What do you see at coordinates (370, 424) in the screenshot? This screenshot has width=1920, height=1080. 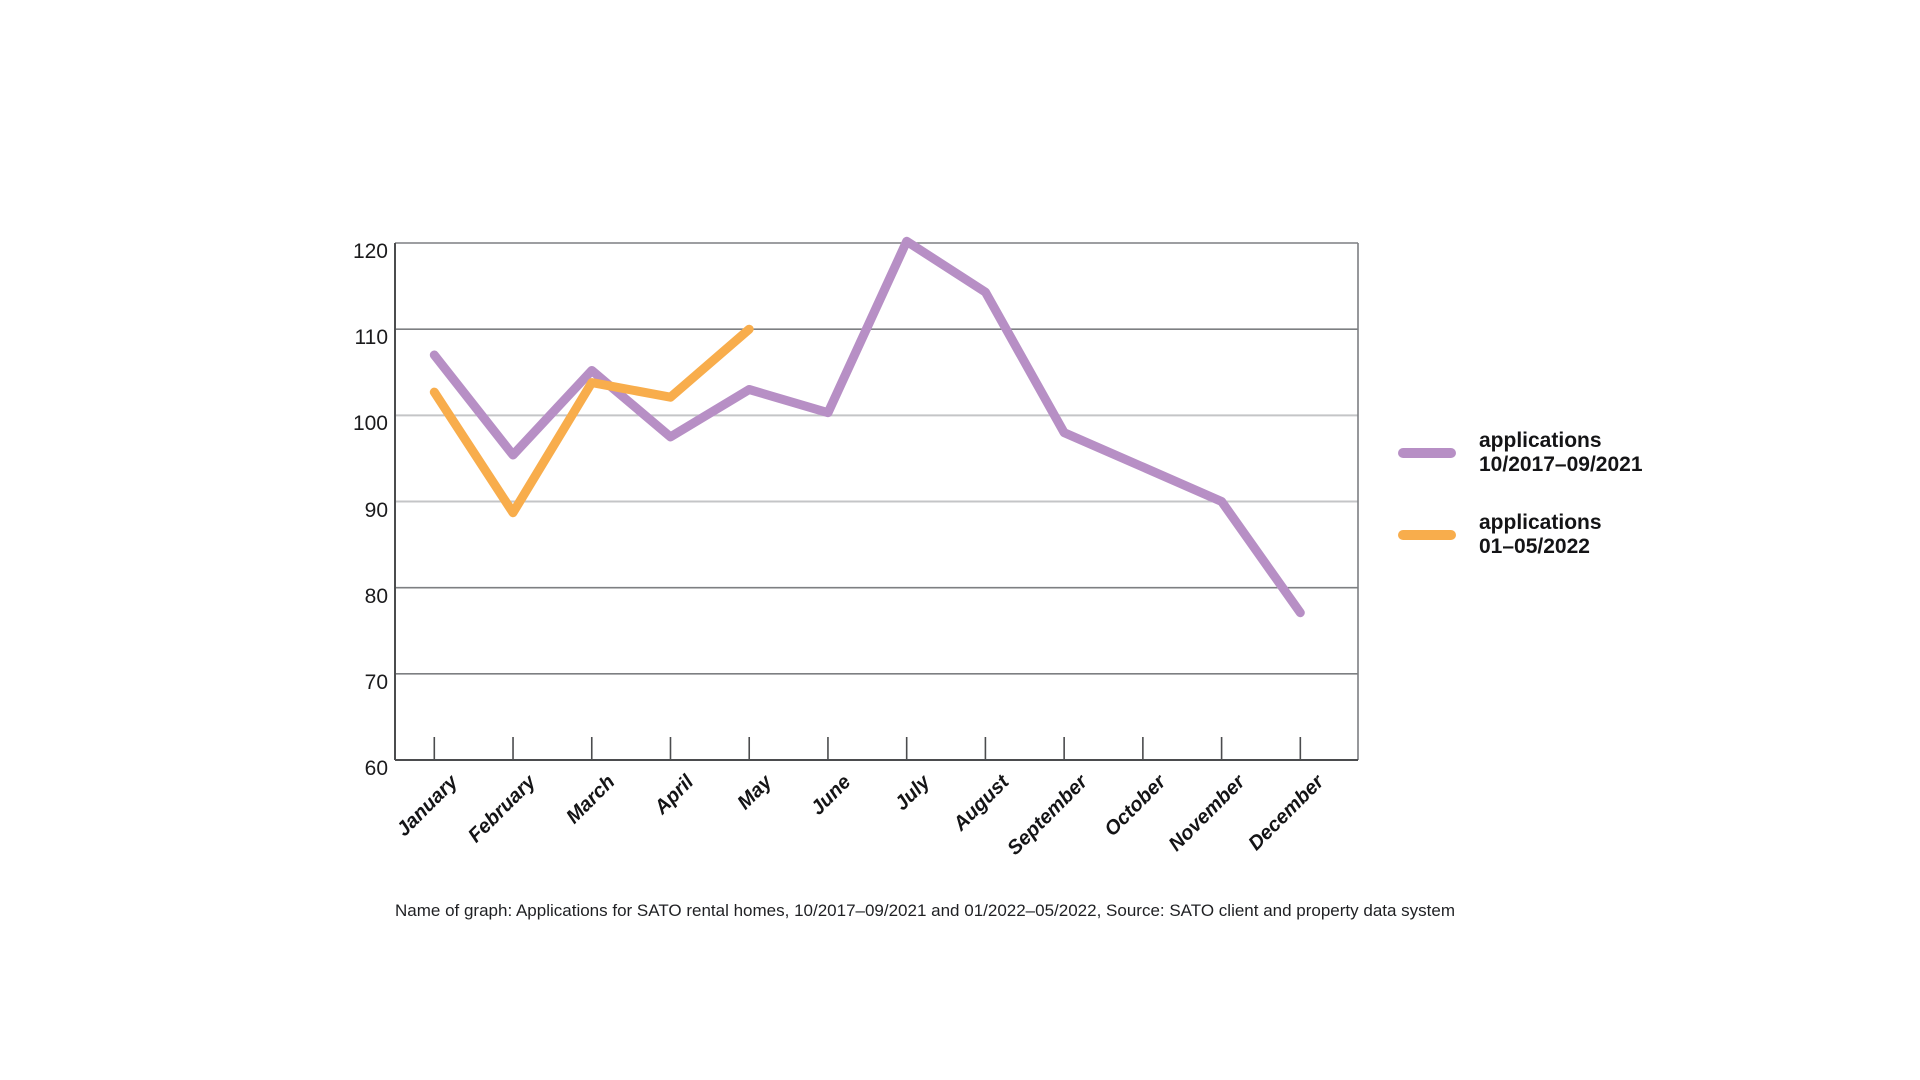 I see `y-tick-label-100: 100` at bounding box center [370, 424].